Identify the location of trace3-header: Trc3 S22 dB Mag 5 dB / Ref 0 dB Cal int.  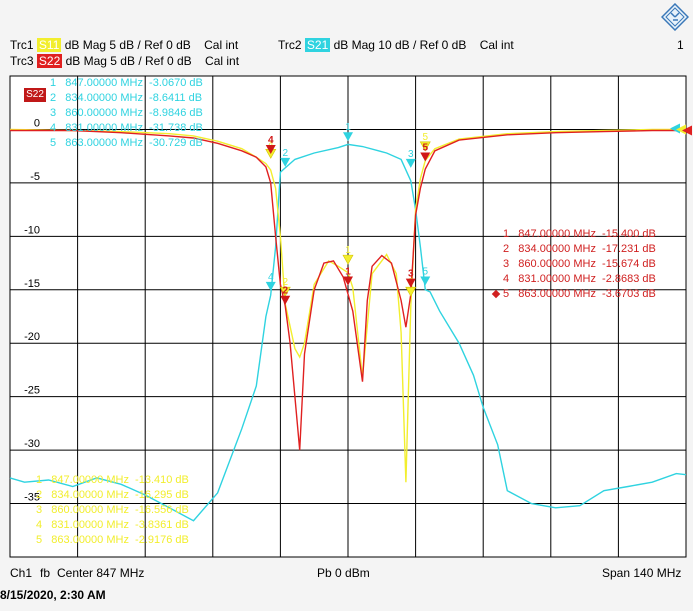
(124, 61).